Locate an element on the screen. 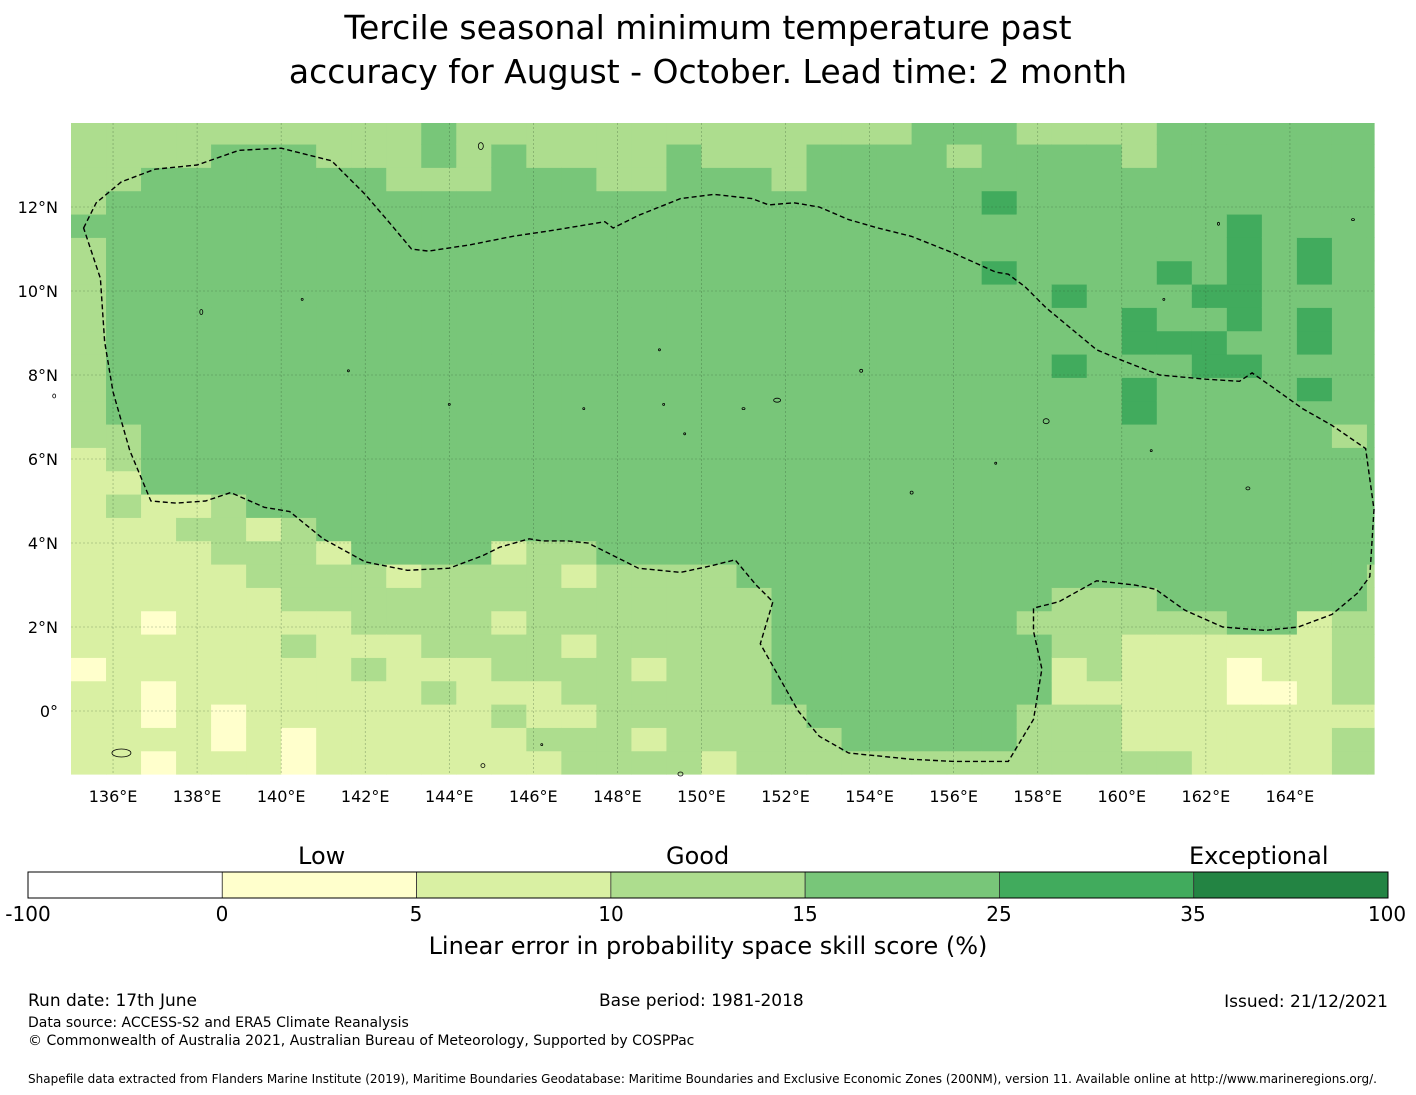 This screenshot has height=1095, width=1416. colorbar-segment is located at coordinates (1097, 885).